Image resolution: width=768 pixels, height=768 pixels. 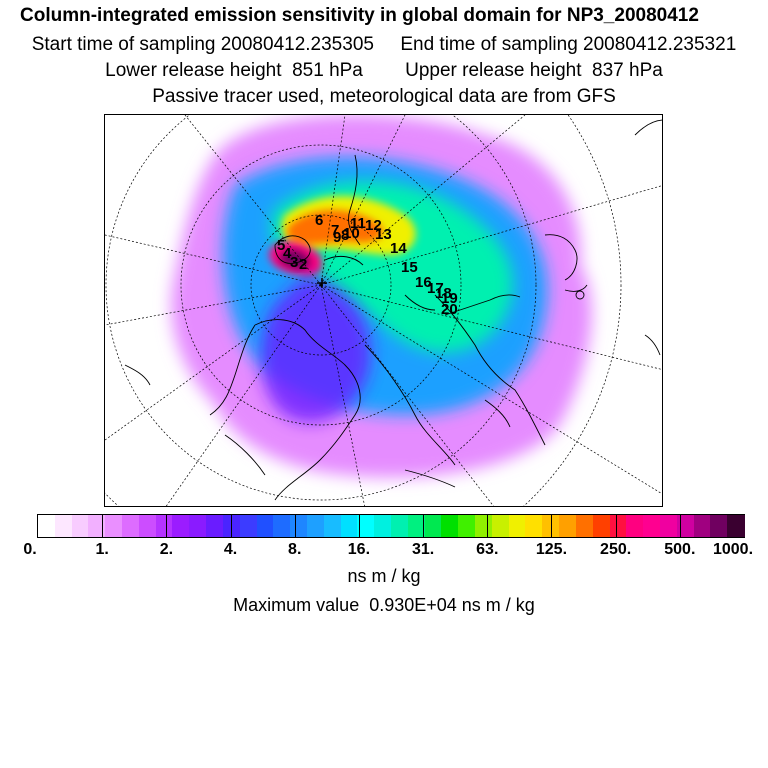 I want to click on colorbar-tick-label: 250., so click(x=616, y=549).